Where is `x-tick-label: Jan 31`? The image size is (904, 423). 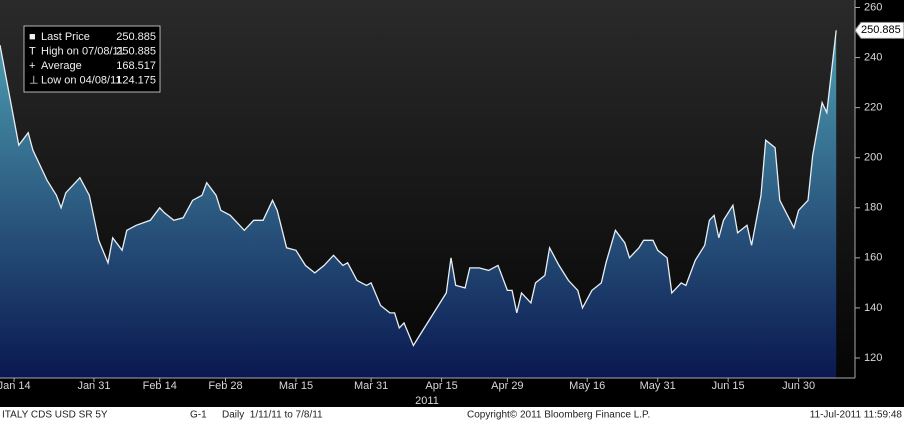 x-tick-label: Jan 31 is located at coordinates (93, 386).